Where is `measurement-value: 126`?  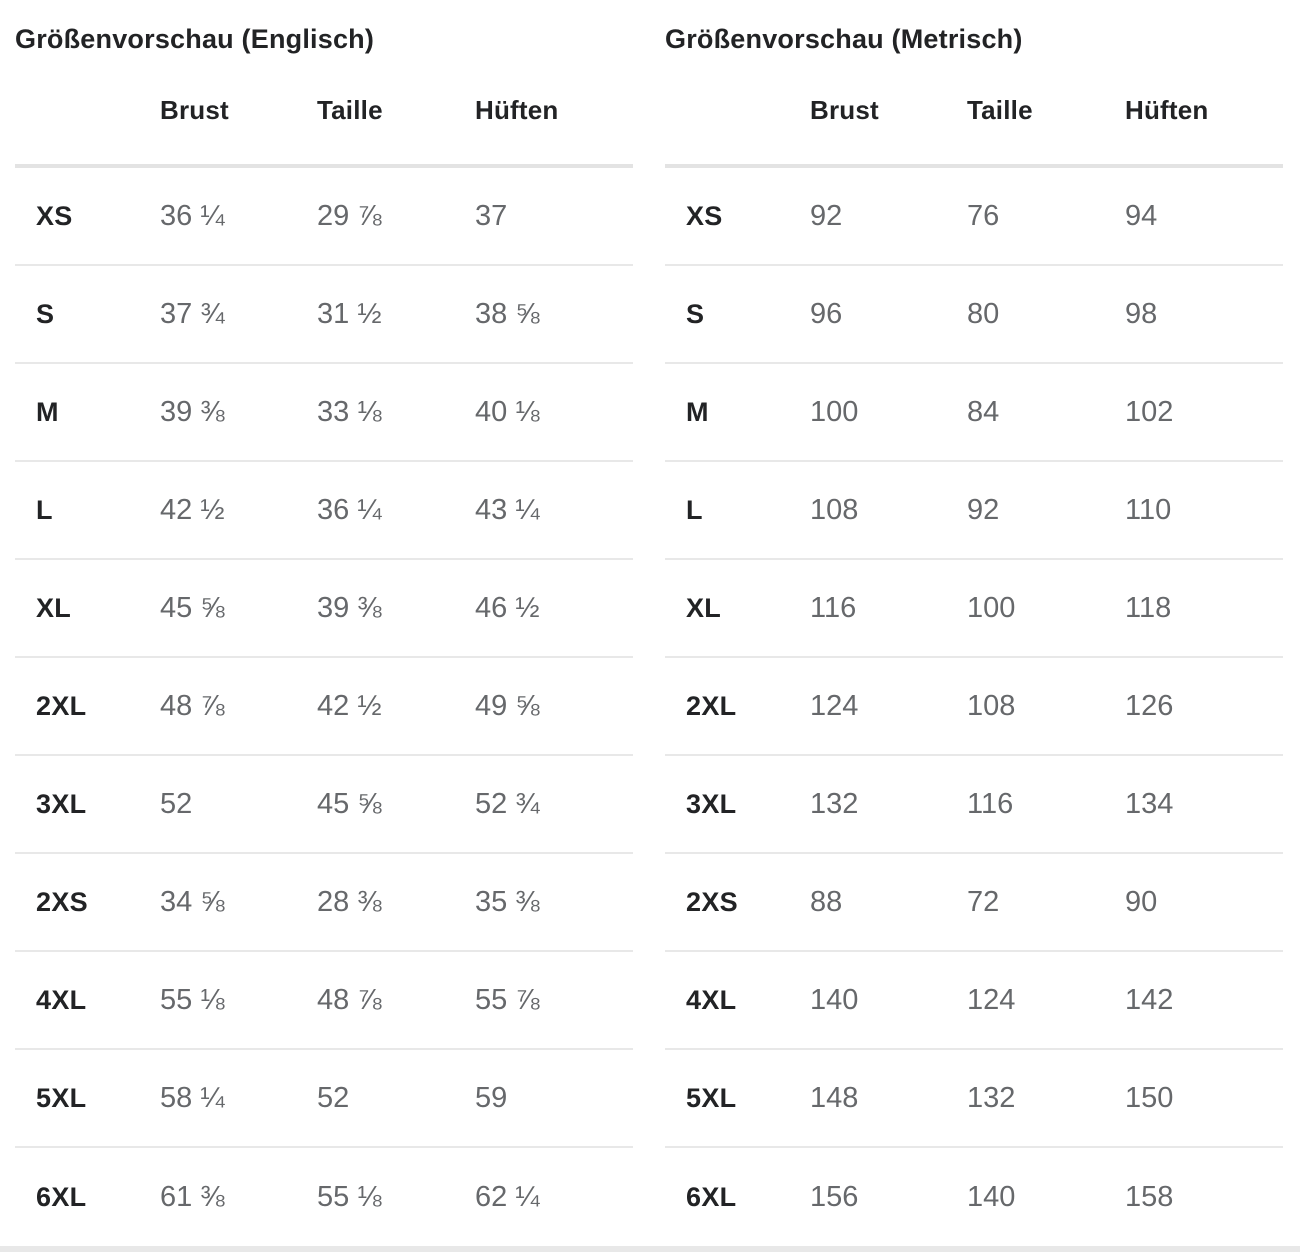
measurement-value: 126 is located at coordinates (1149, 705).